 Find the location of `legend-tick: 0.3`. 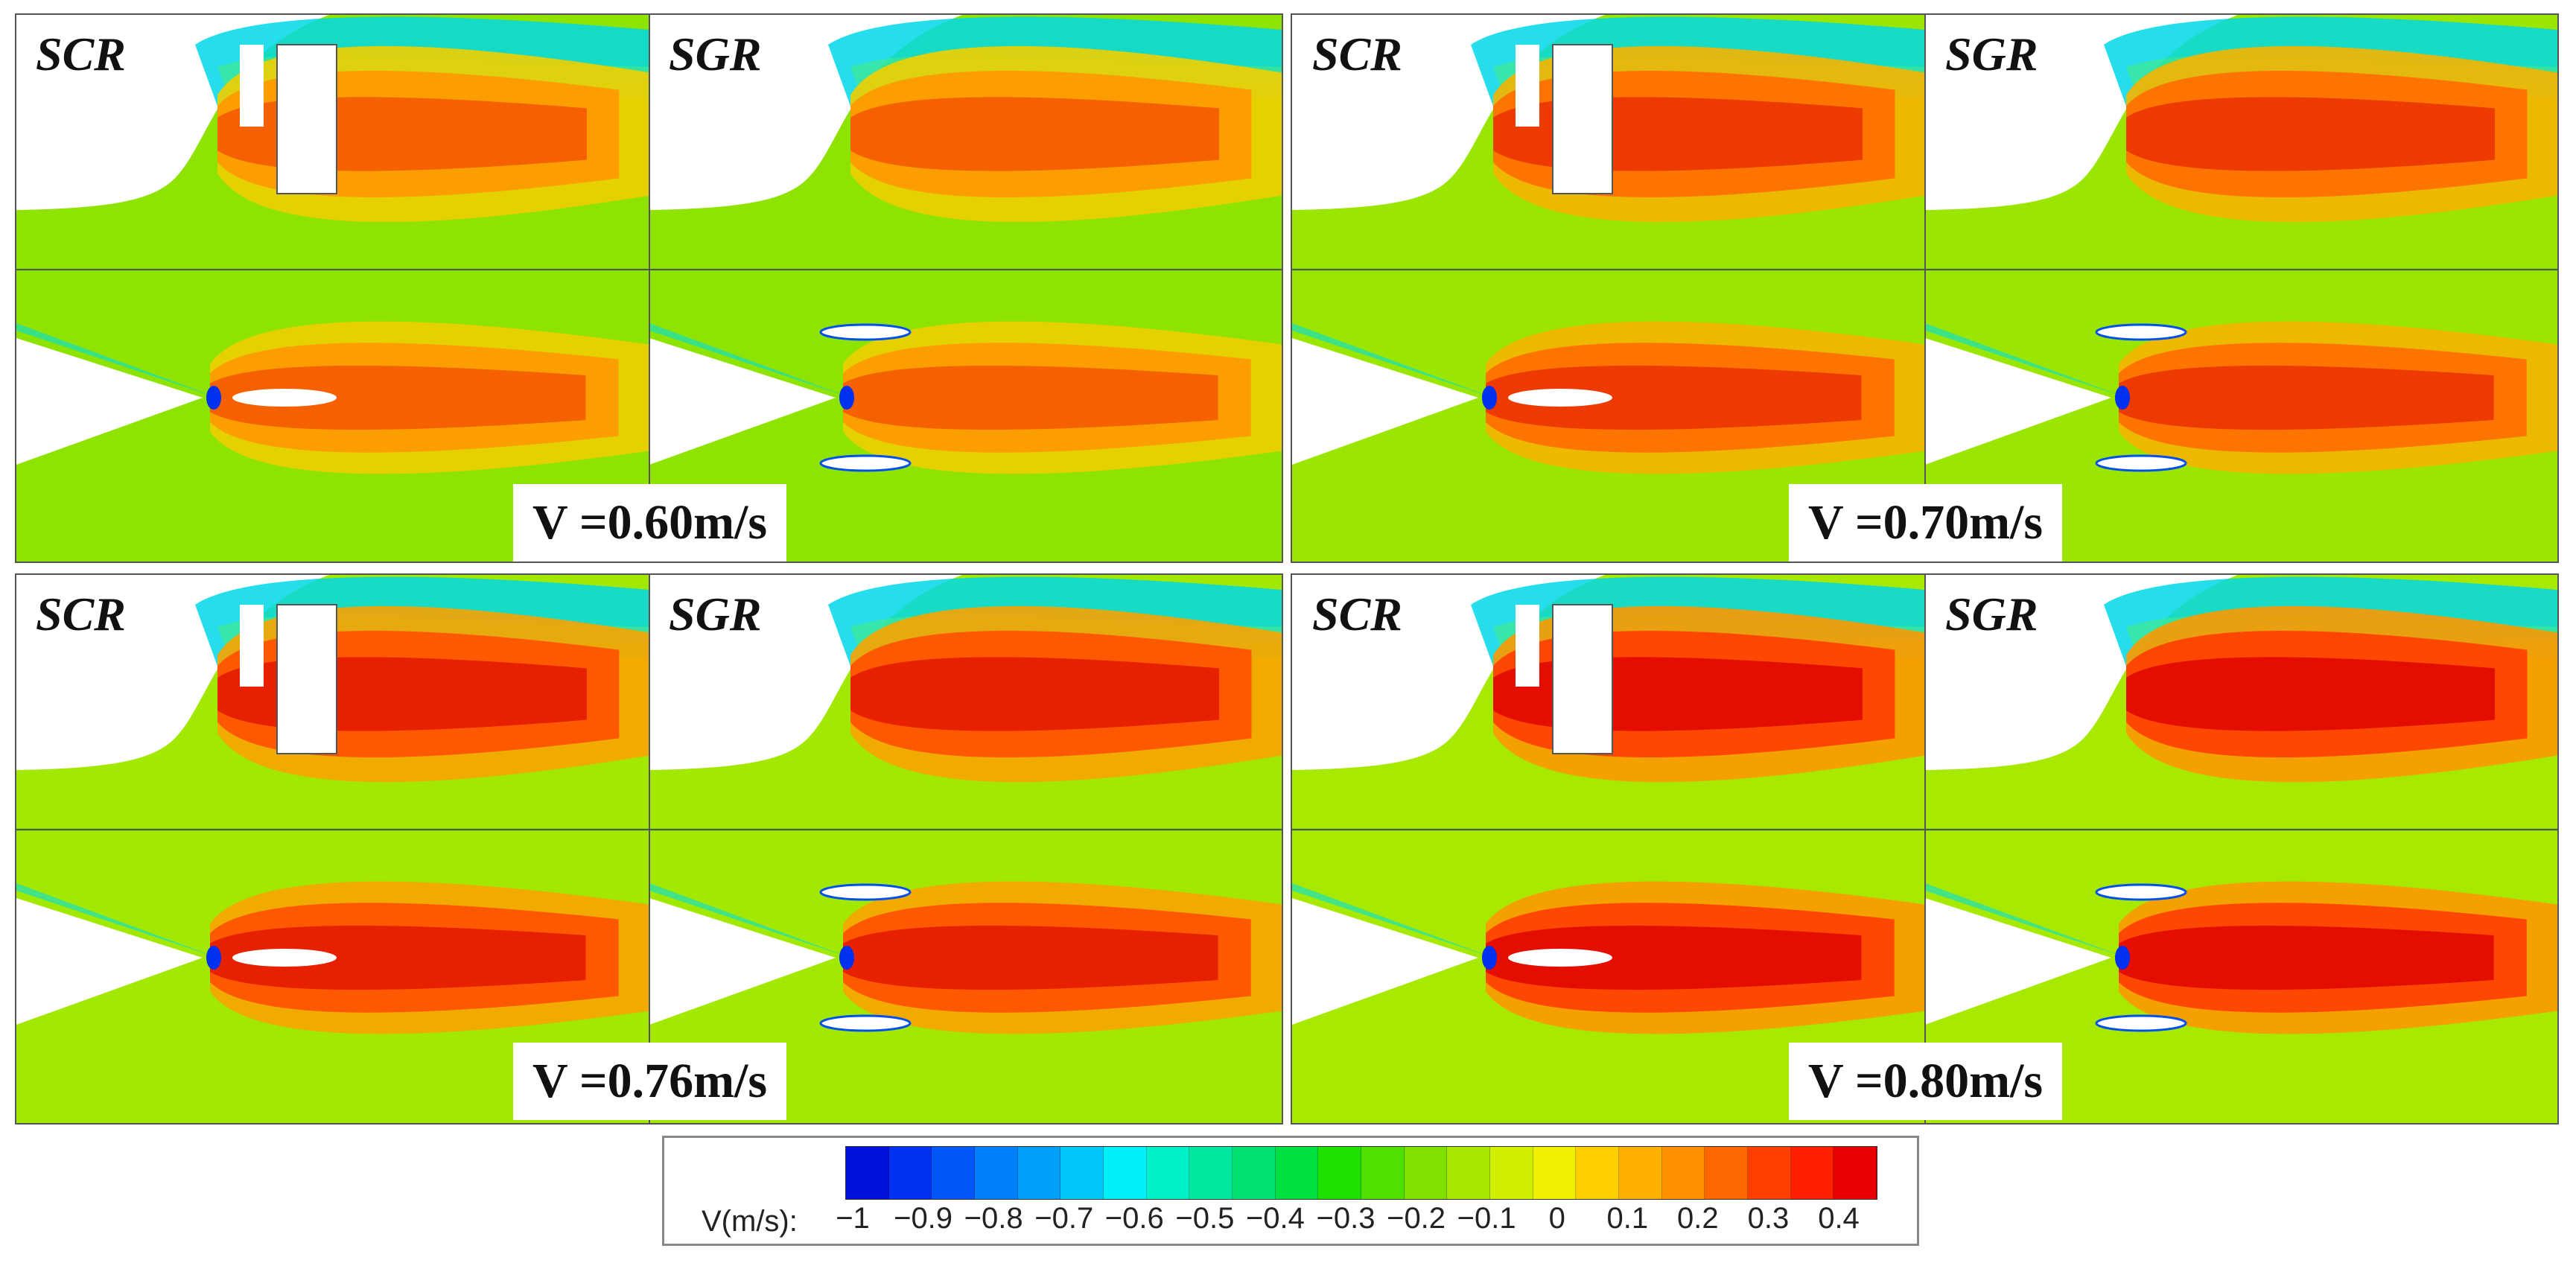

legend-tick: 0.3 is located at coordinates (1768, 1219).